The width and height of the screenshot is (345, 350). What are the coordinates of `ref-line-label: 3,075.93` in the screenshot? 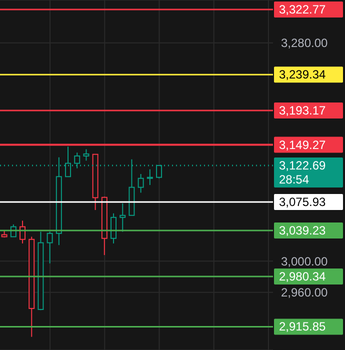 It's located at (302, 201).